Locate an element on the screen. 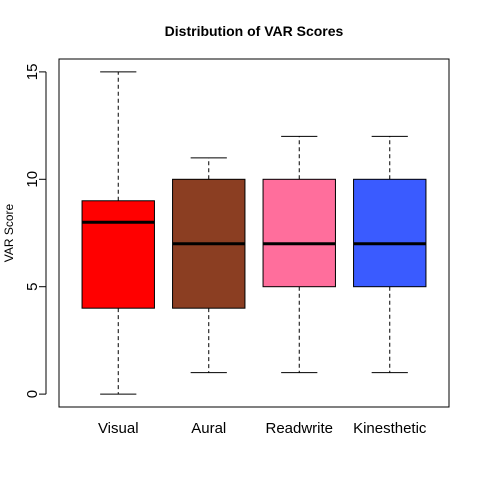 This screenshot has height=480, width=480. y-tick-label: 15 is located at coordinates (32, 72).